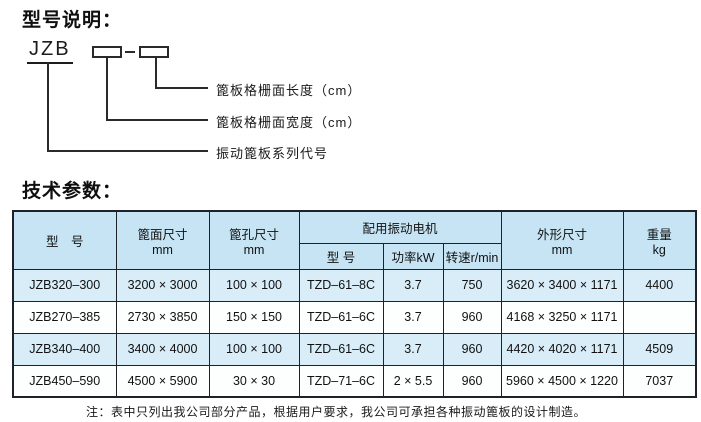 The height and width of the screenshot is (422, 701). What do you see at coordinates (413, 256) in the screenshot?
I see `header-motor-power: 功率kW` at bounding box center [413, 256].